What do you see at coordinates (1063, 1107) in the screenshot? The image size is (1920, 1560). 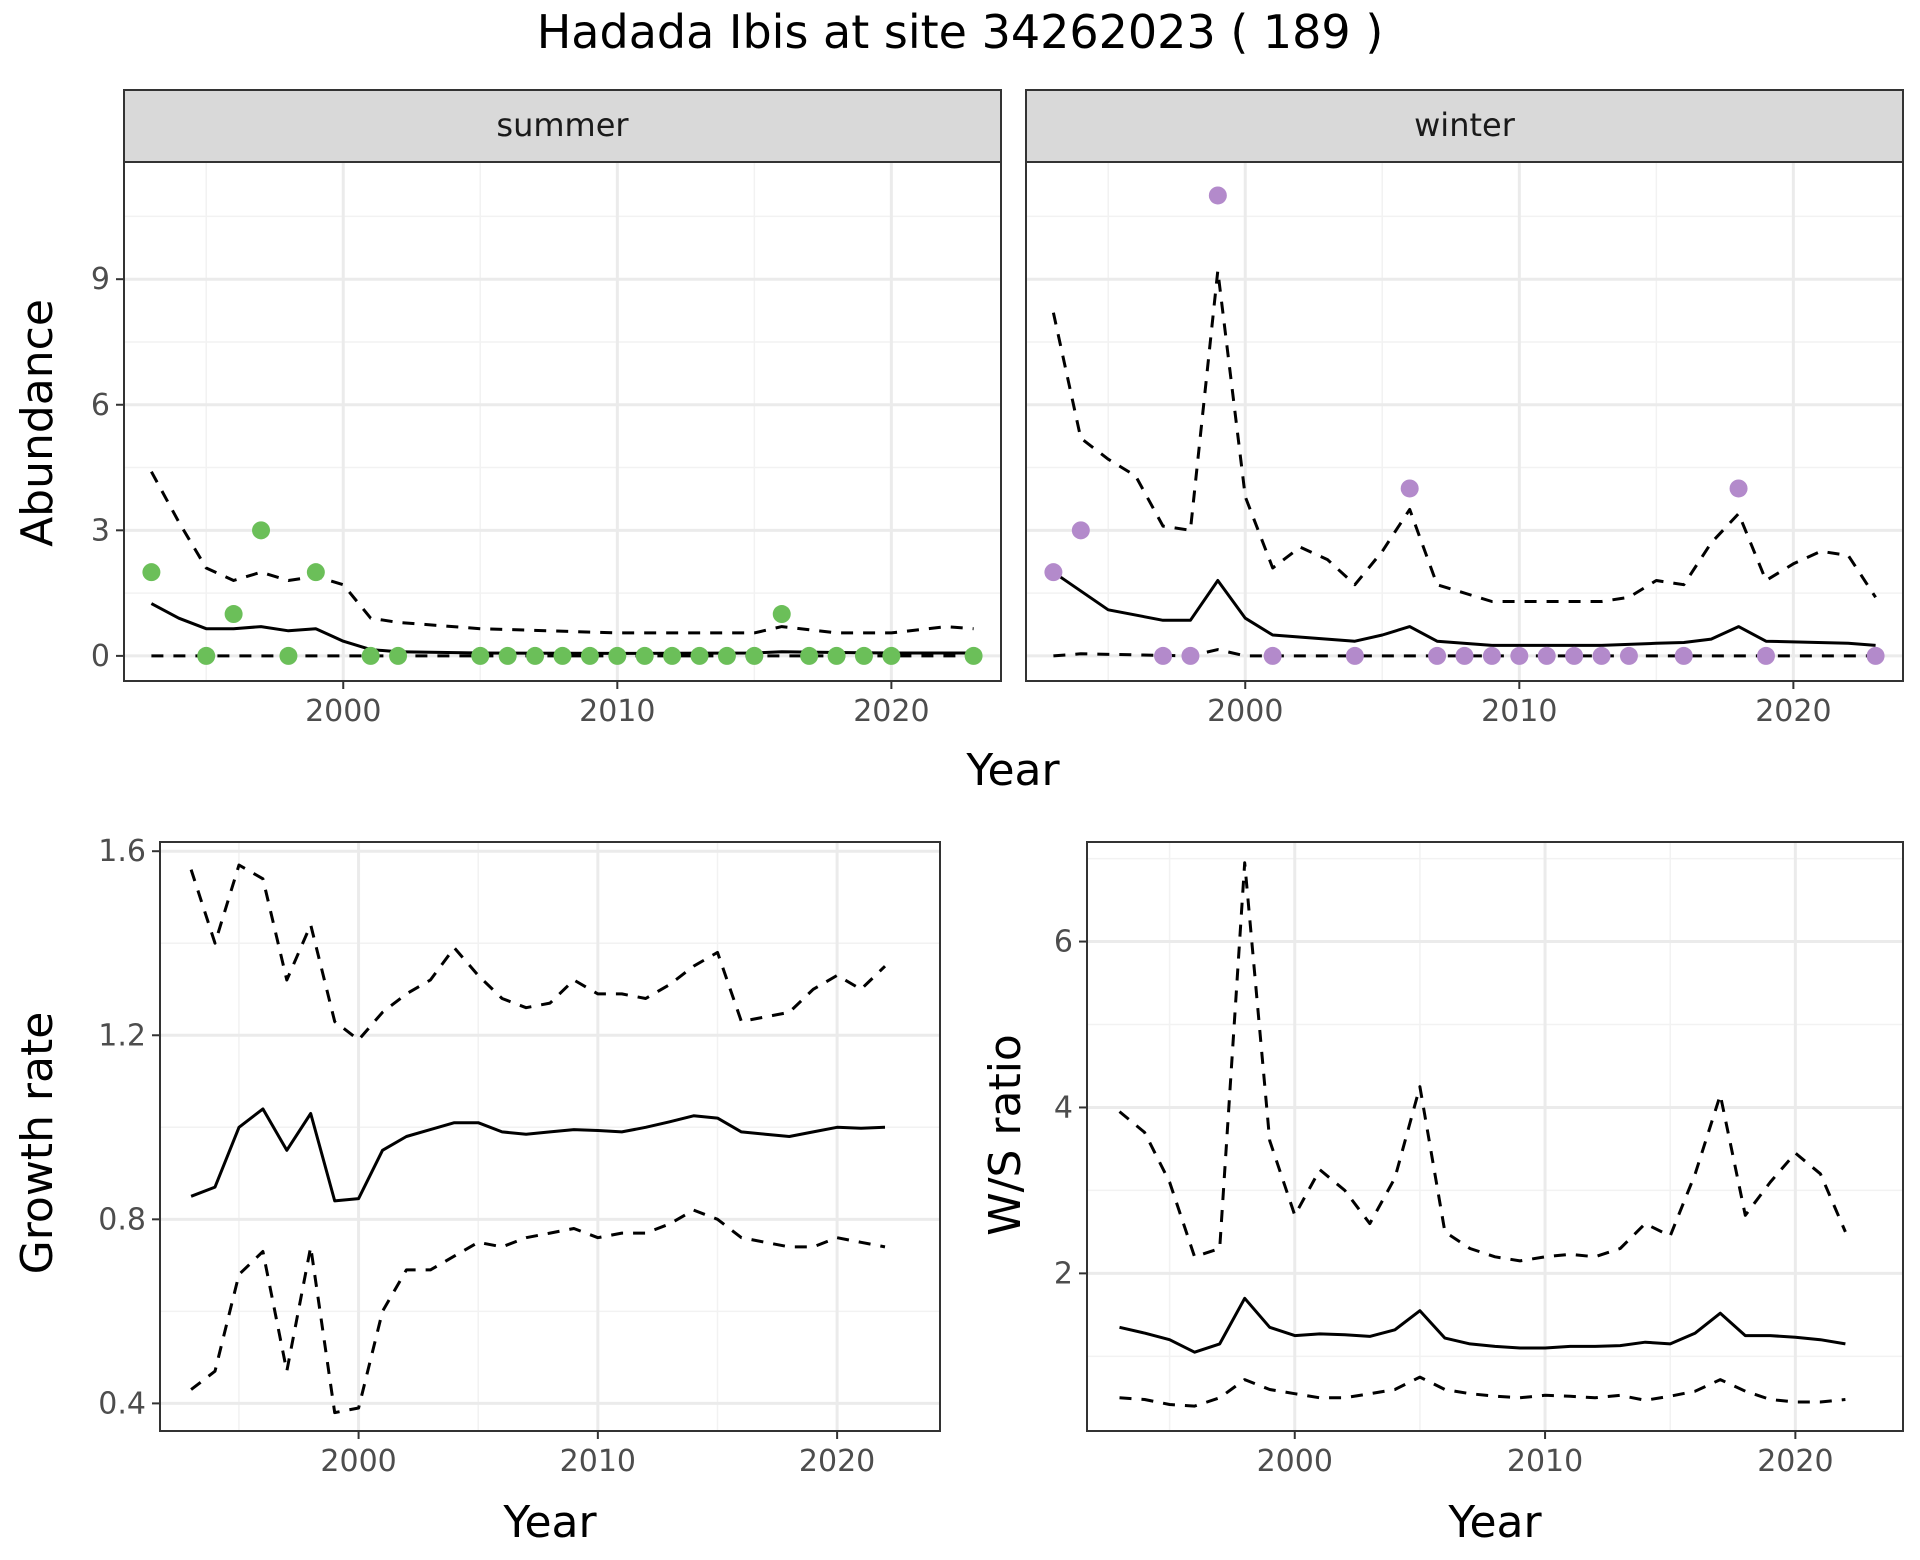 I see `y-tick-label: 4` at bounding box center [1063, 1107].